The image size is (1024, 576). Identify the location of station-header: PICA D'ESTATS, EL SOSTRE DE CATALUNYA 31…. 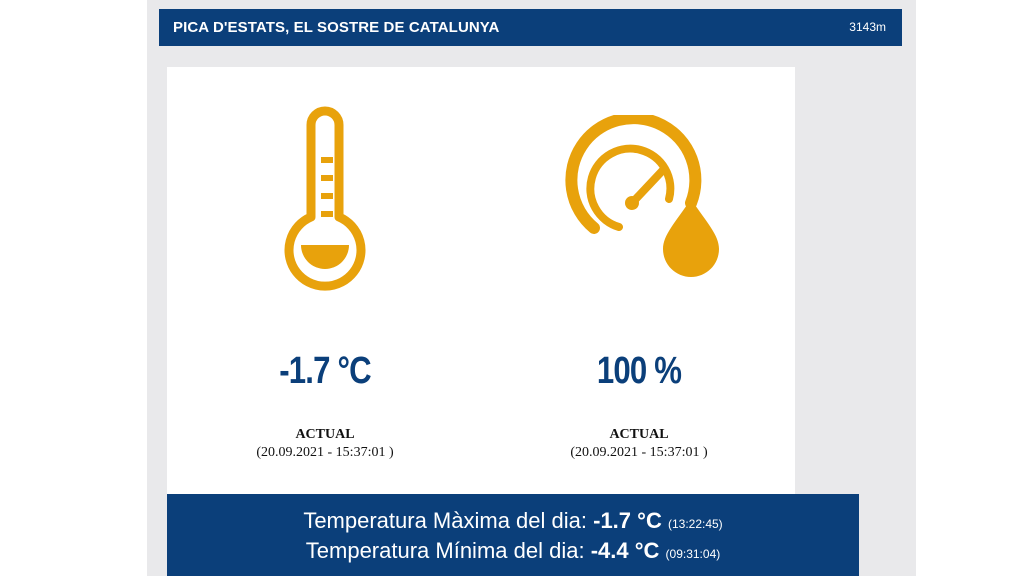
(530, 27).